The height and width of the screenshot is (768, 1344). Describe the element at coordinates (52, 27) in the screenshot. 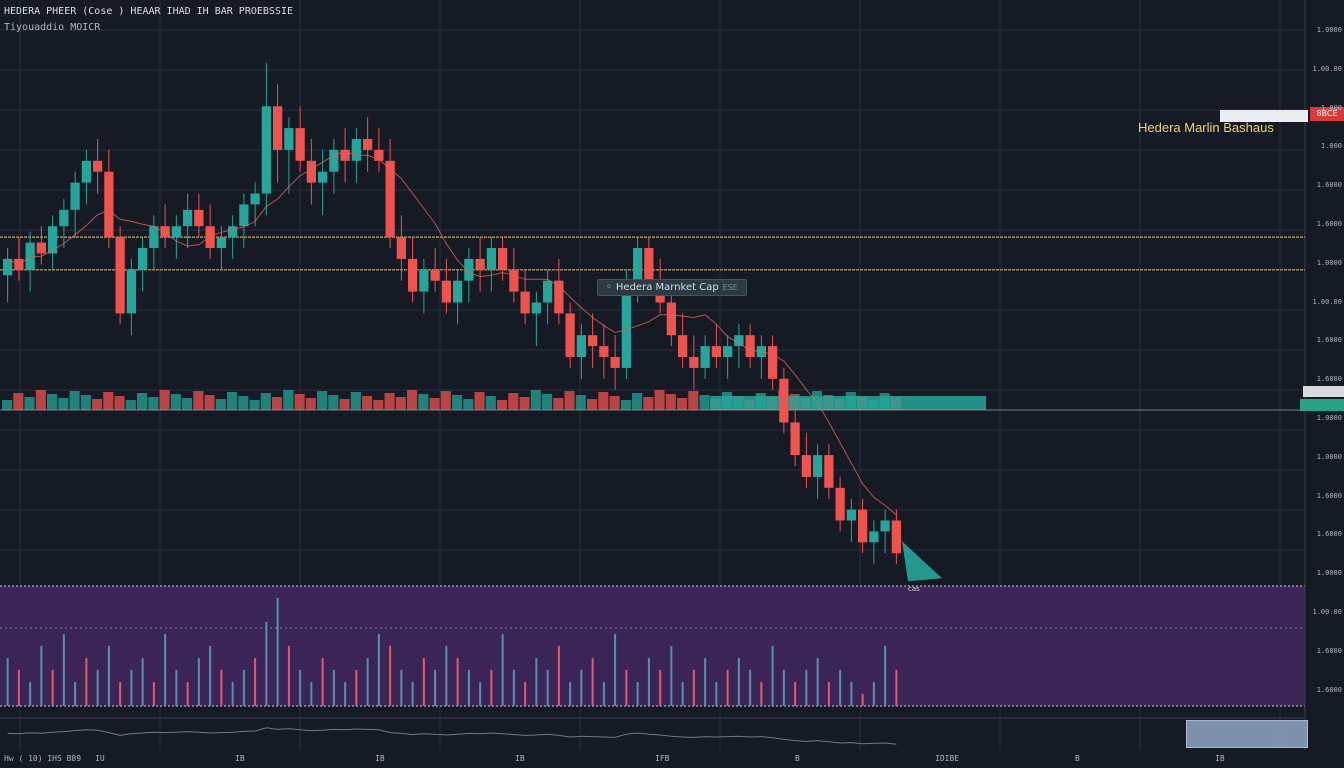

I see `chart-subtitle: Tiyouaddio MOICR` at that location.